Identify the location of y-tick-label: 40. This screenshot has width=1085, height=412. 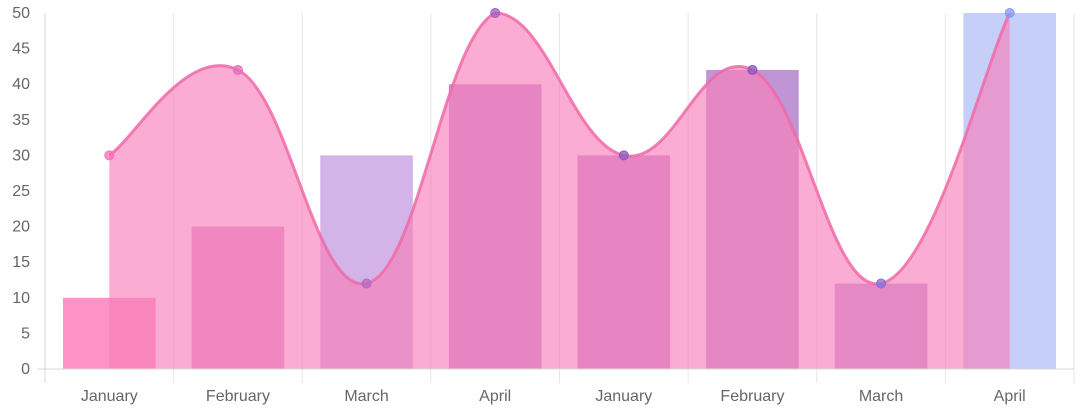
(21, 84).